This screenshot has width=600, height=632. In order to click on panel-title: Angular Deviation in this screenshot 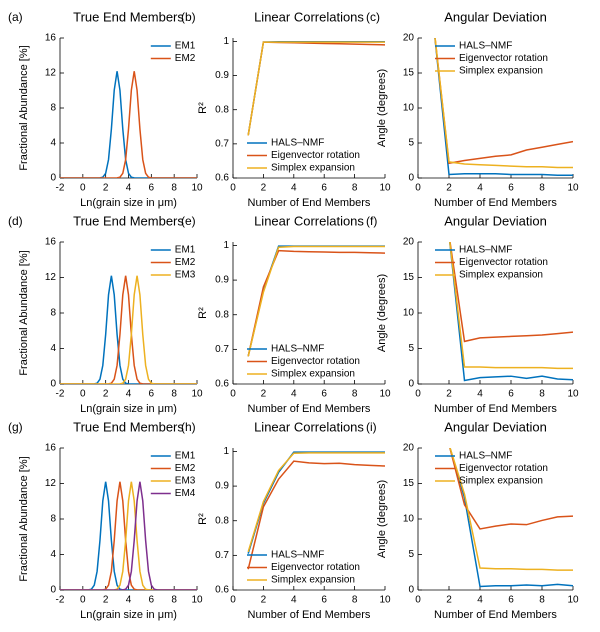, I will do `click(495, 426)`.